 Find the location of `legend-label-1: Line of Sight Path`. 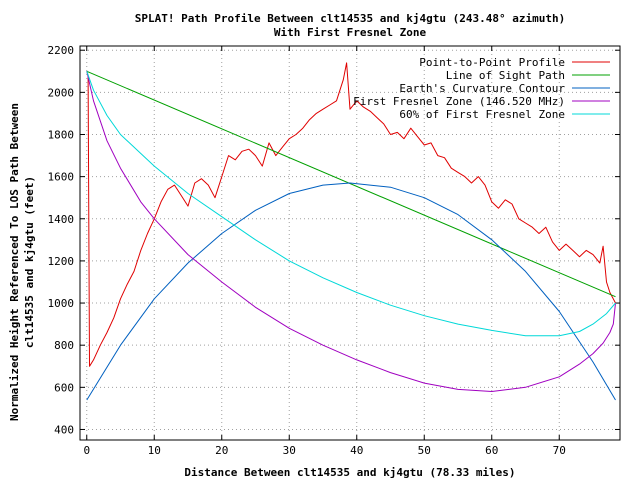

legend-label-1: Line of Sight Path is located at coordinates (505, 75).